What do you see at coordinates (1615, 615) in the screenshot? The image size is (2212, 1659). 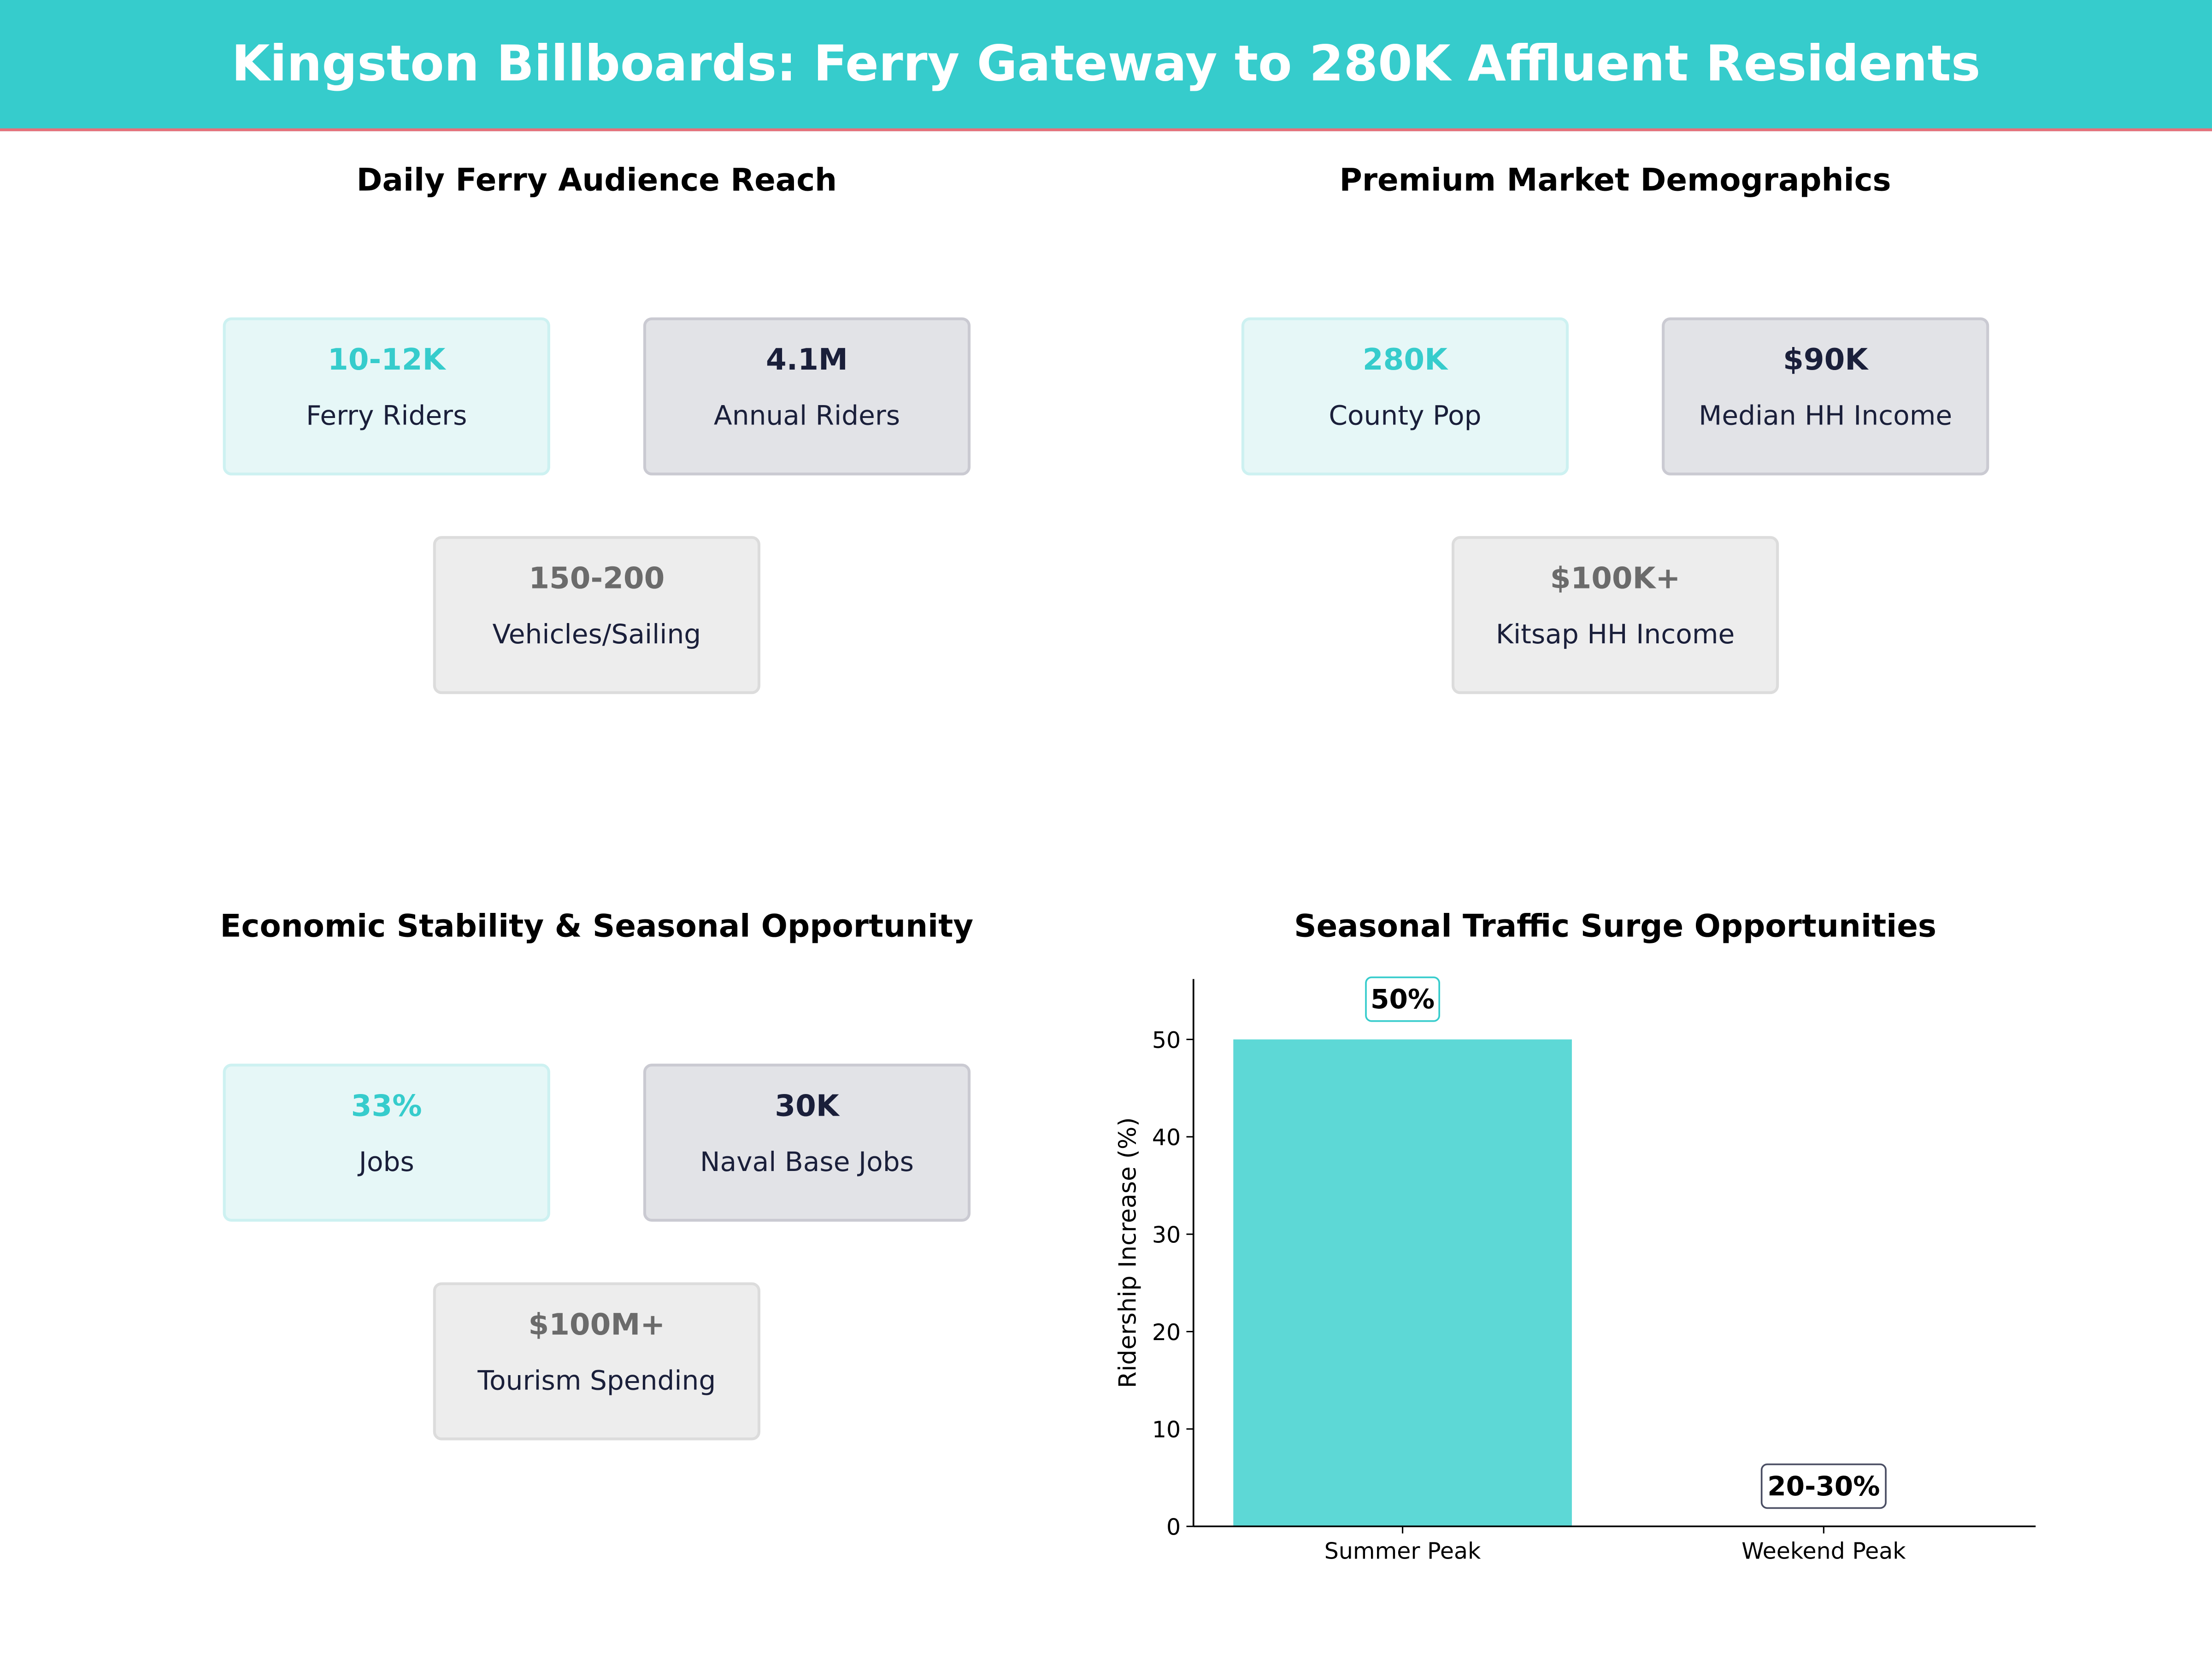 I see `stat-card: $100K+ Kitsap HH Income` at bounding box center [1615, 615].